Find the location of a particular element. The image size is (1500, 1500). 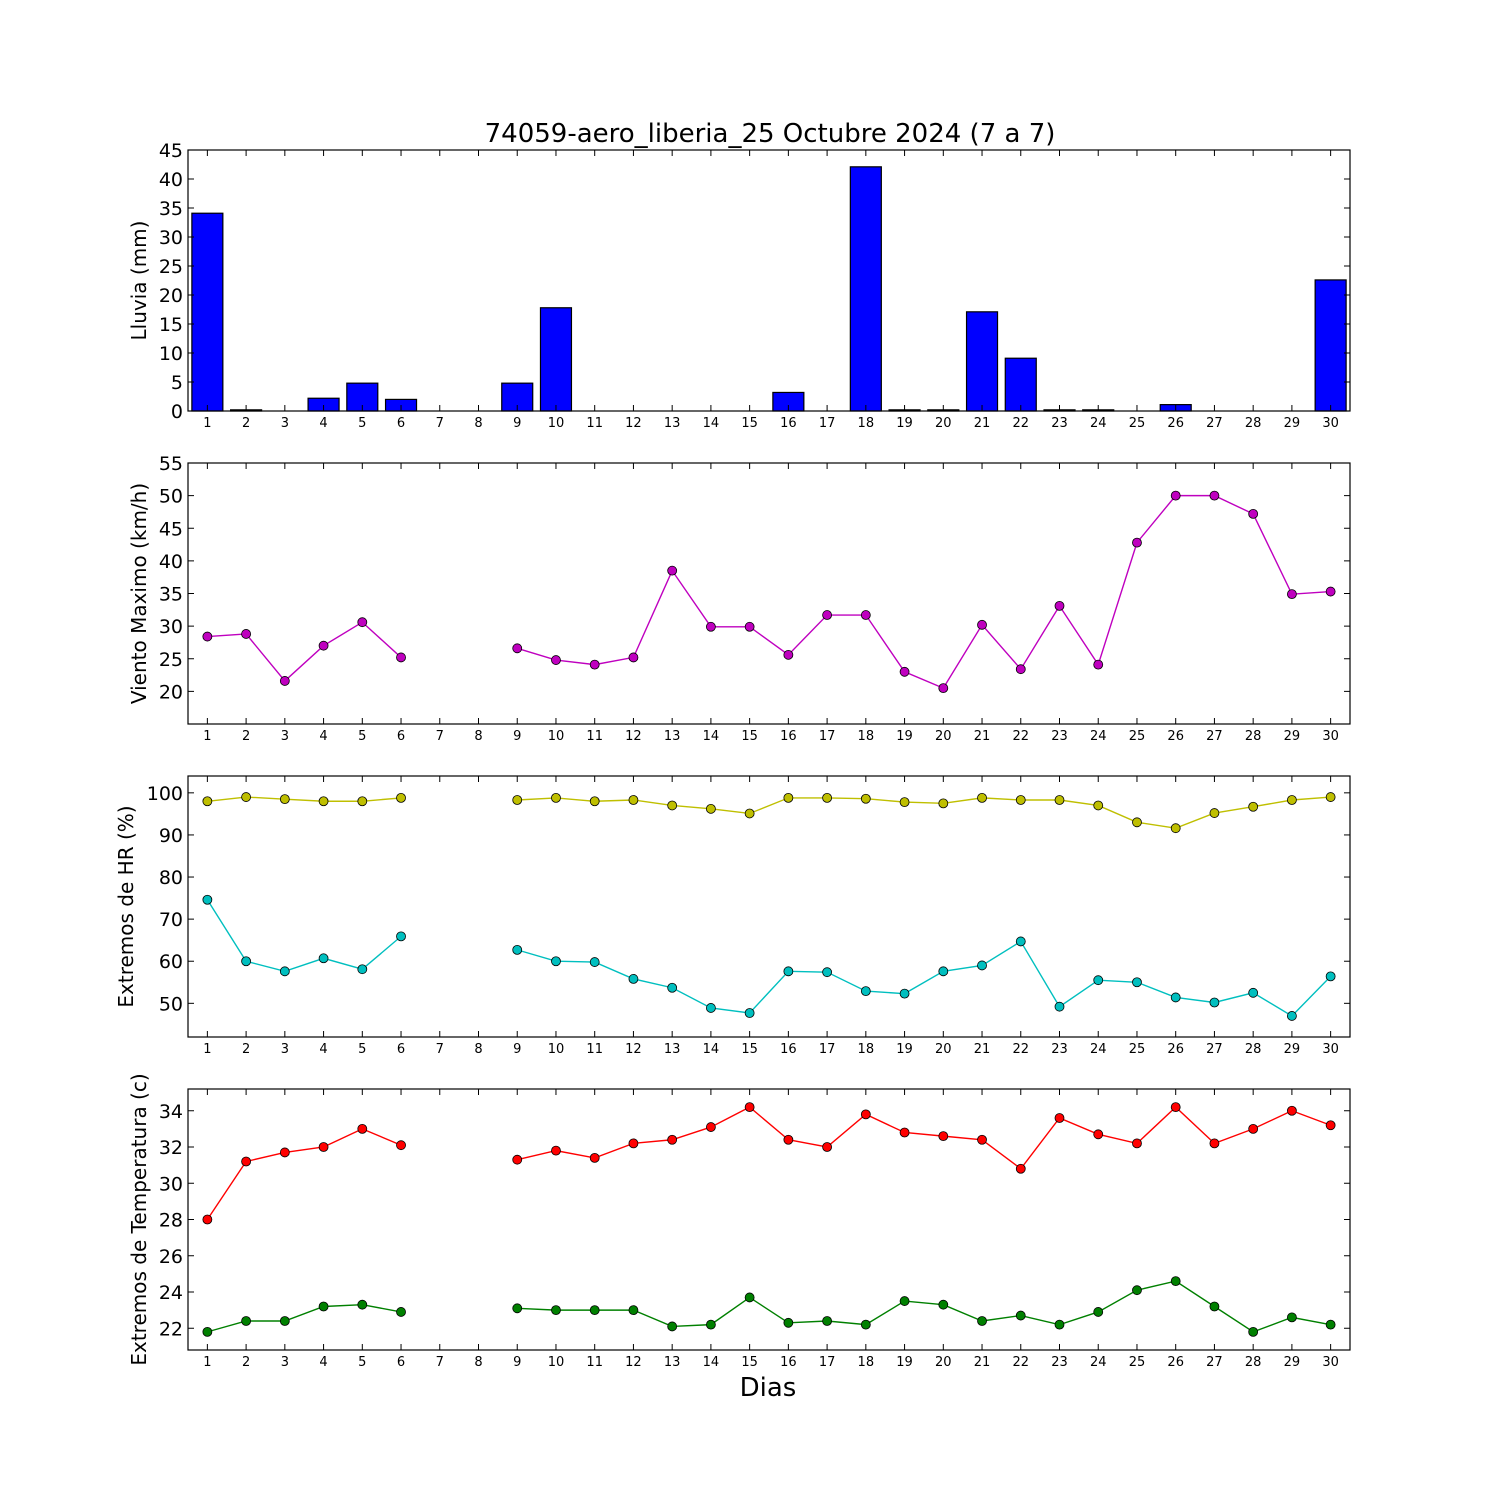

x-tick-label: 25 is located at coordinates (1137, 1049).